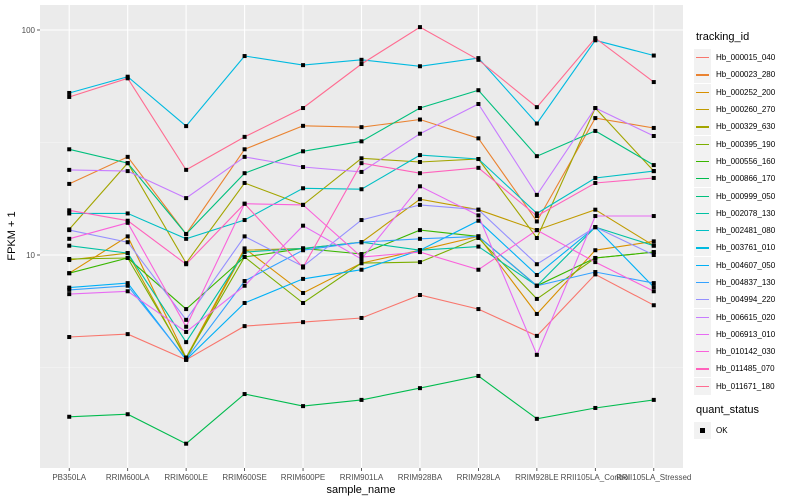  I want to click on y-tick-label: 100, so click(29, 30).